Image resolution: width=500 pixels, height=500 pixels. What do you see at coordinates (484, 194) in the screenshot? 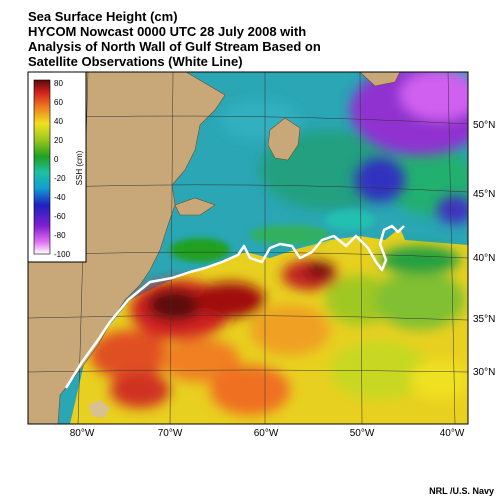
I see `lat-label-45n: 45°N` at bounding box center [484, 194].